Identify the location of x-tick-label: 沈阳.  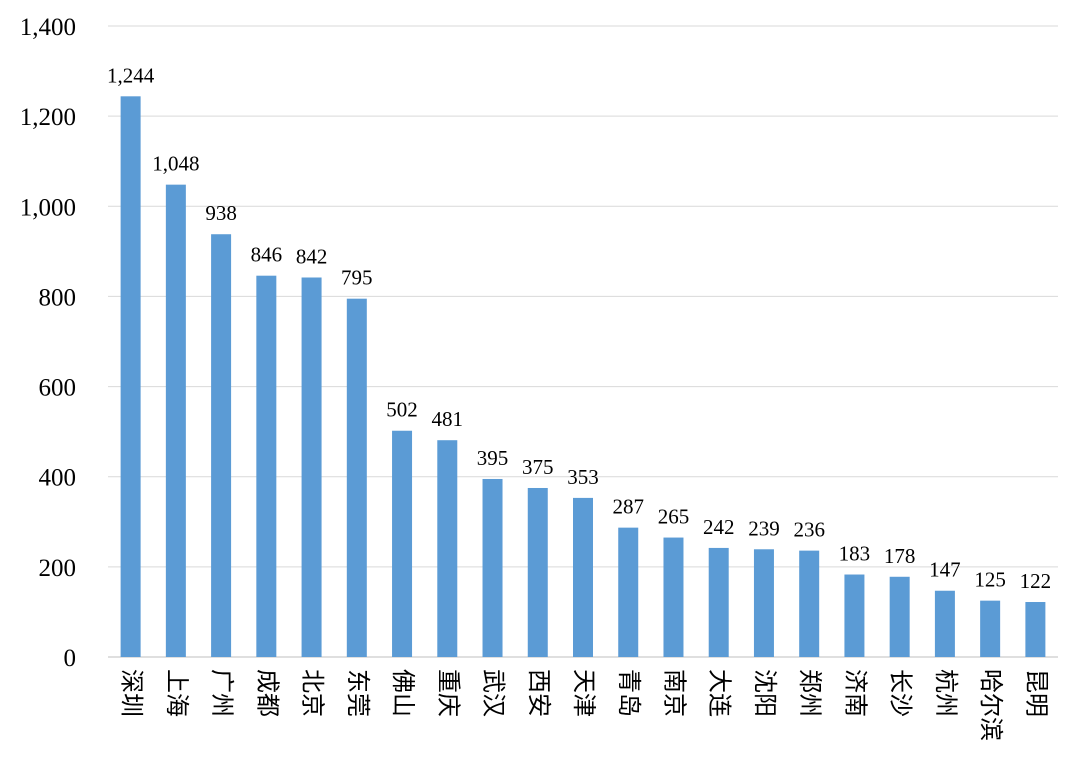
(765, 693).